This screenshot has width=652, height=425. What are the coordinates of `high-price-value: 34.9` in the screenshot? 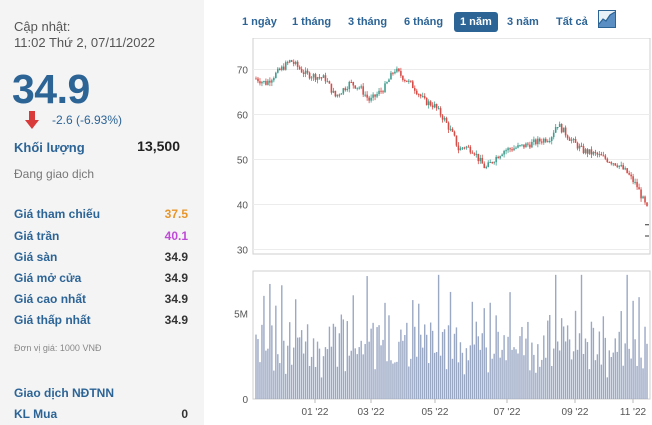 It's located at (176, 299).